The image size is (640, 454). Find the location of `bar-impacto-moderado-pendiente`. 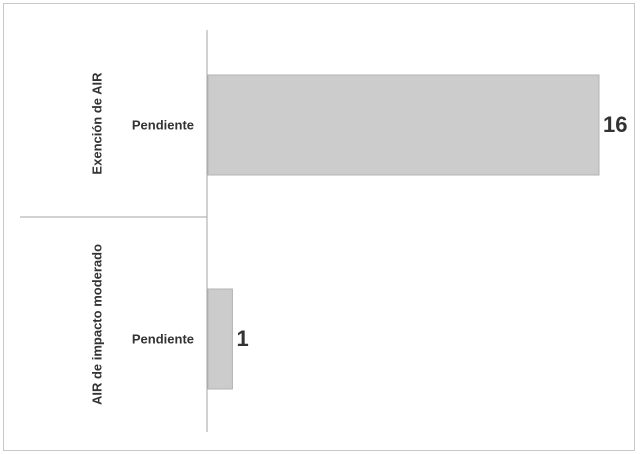

bar-impacto-moderado-pendiente is located at coordinates (220, 339).